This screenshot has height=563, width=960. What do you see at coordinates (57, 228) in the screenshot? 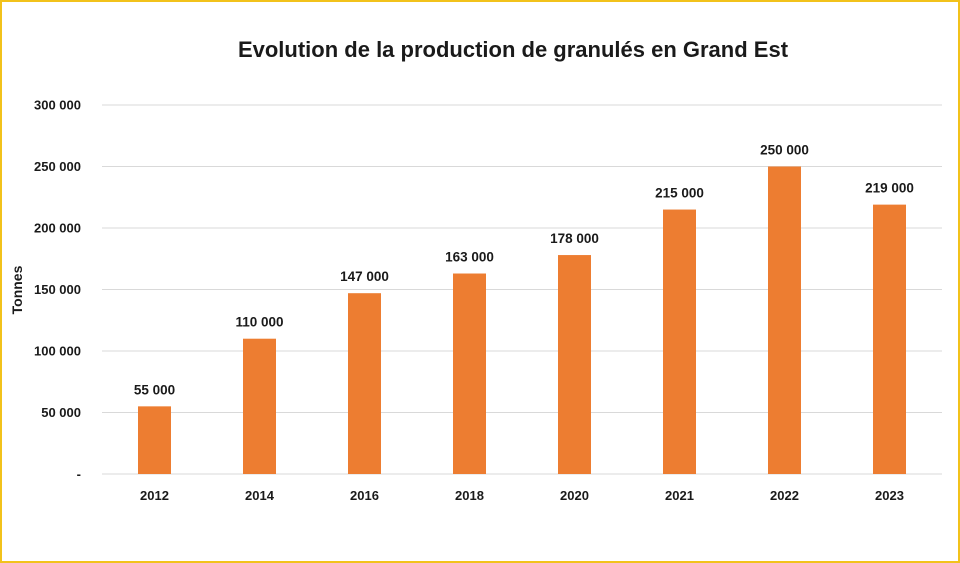
I see `y-tick-label: 200 000` at bounding box center [57, 228].